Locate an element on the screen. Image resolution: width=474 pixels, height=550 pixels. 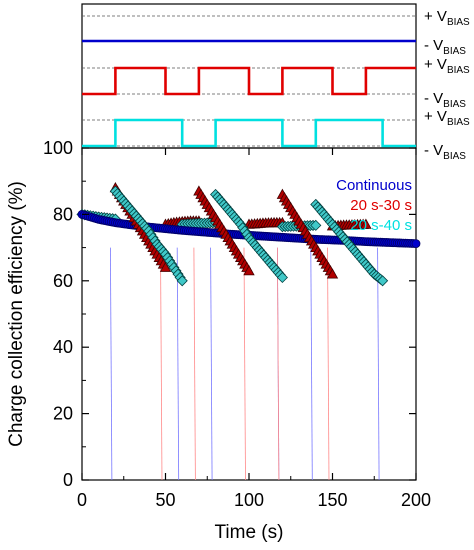
x-tick-label: 50 is located at coordinates (165, 500).